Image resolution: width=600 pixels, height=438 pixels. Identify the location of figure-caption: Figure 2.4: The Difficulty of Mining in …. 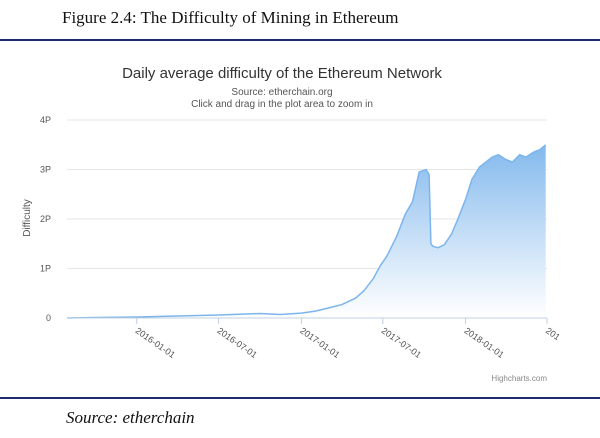
(230, 17).